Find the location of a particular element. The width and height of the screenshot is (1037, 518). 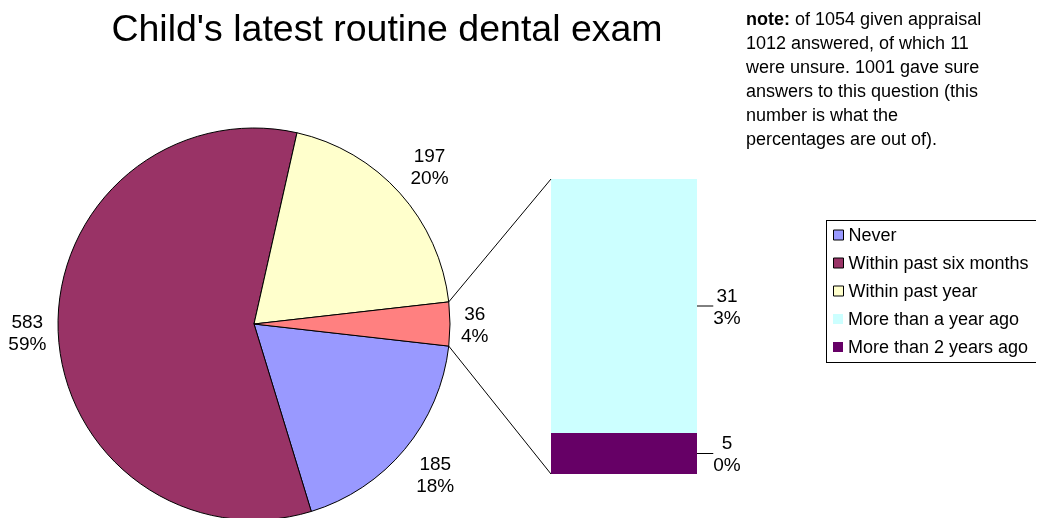

data-label: 197 20% is located at coordinates (429, 166).